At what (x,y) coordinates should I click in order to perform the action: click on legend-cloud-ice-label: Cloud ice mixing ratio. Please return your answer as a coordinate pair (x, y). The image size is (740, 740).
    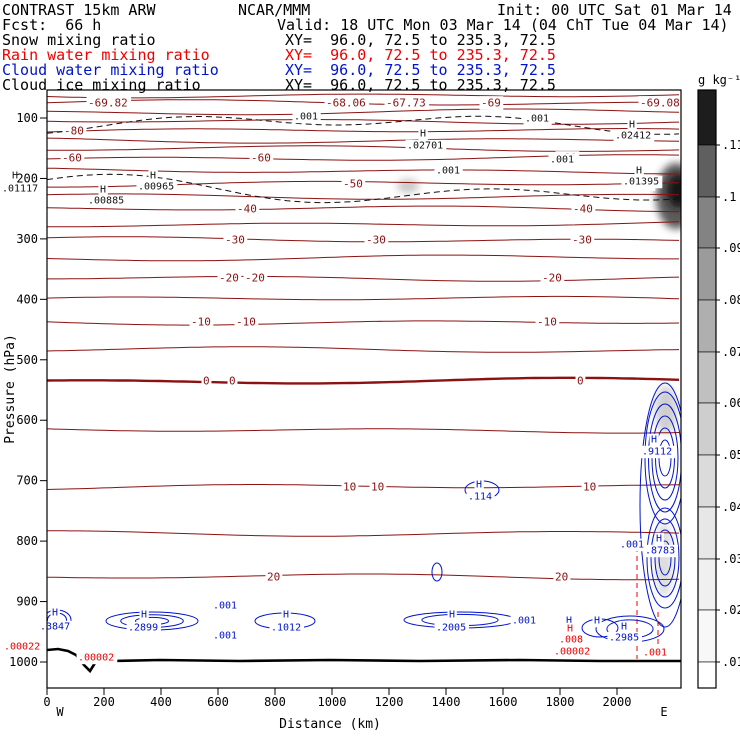
    Looking at the image, I should click on (101, 85).